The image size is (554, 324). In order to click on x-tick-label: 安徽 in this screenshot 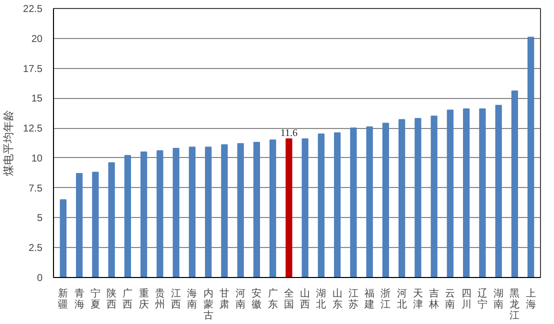, I will do `click(257, 299)`.